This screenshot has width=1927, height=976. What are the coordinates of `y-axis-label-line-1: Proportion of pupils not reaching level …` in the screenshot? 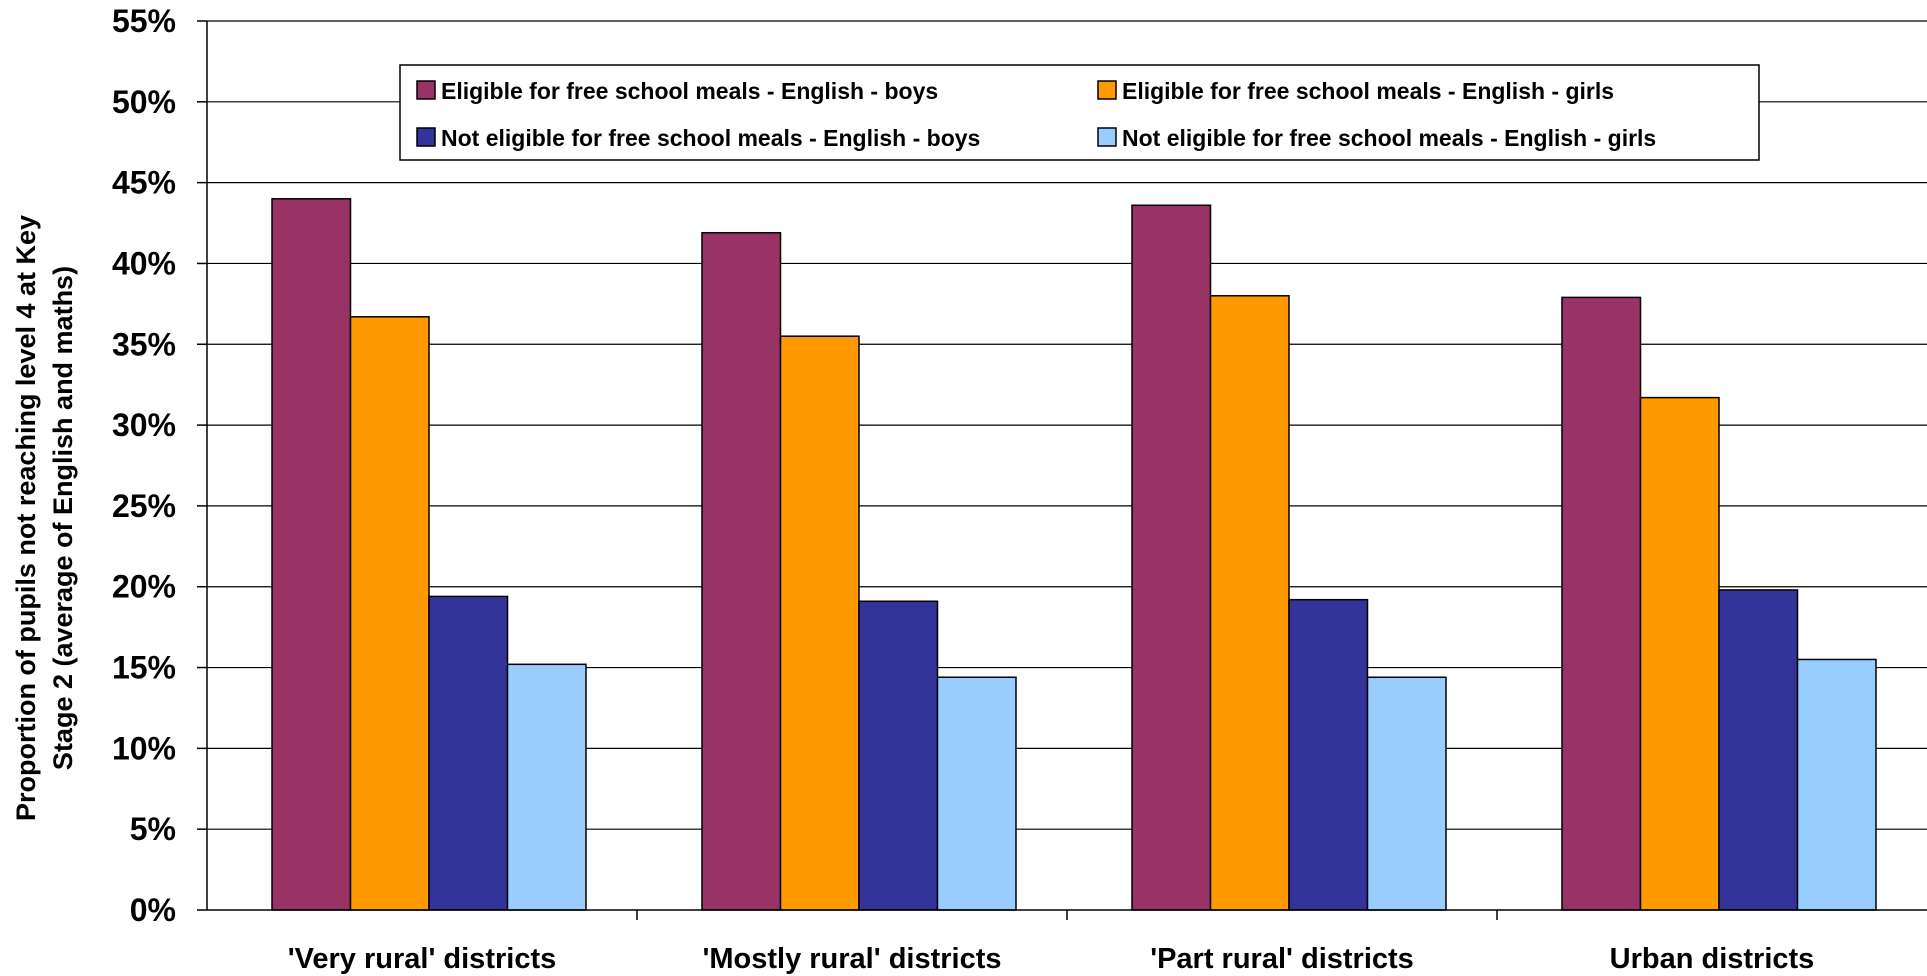 It's located at (26, 518).